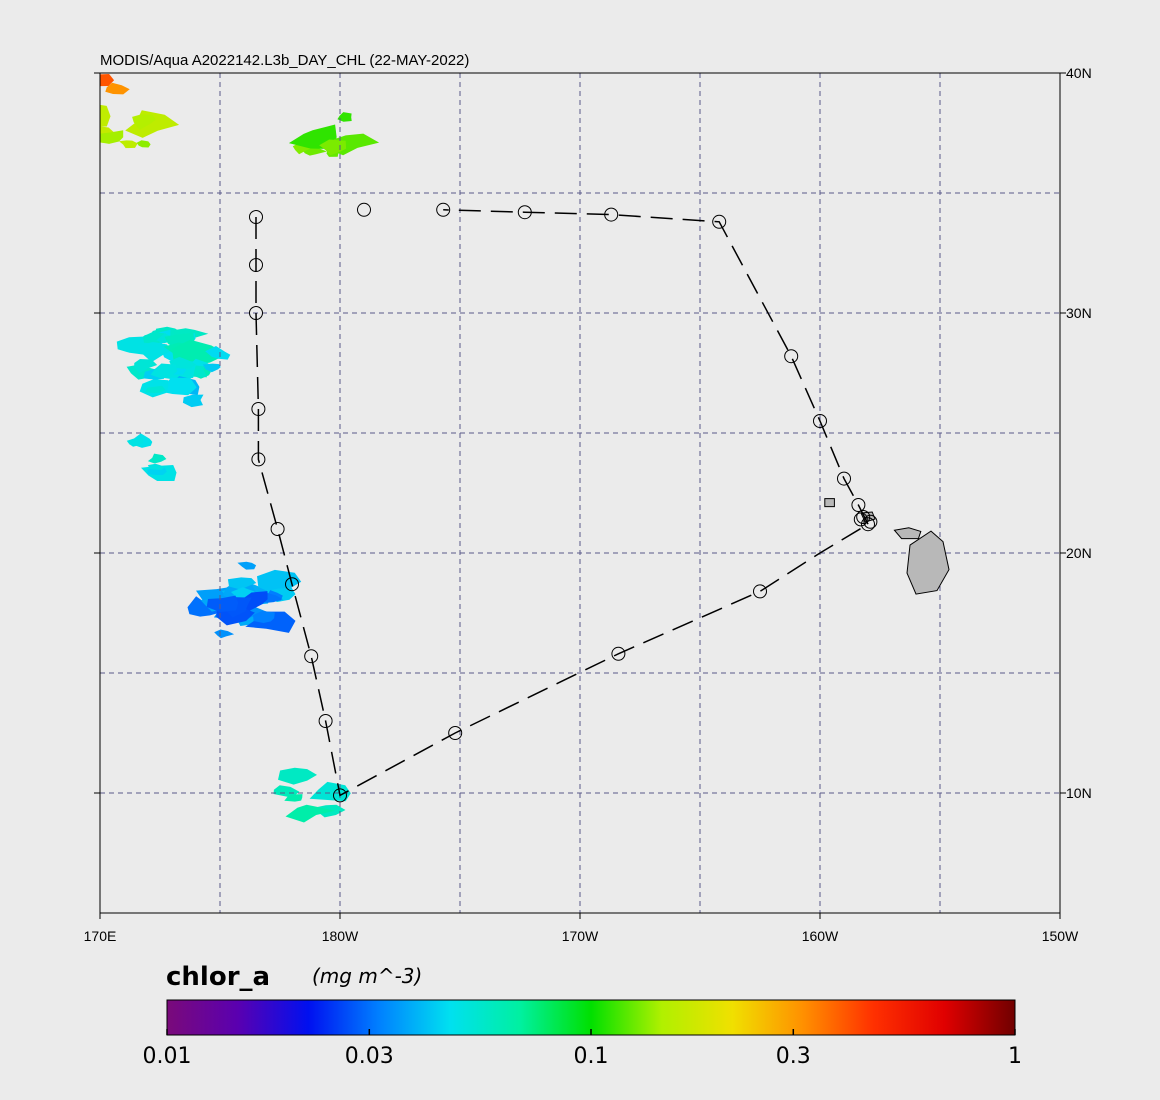 The width and height of the screenshot is (1160, 1100). I want to click on longitude-tick-label: 180W, so click(340, 936).